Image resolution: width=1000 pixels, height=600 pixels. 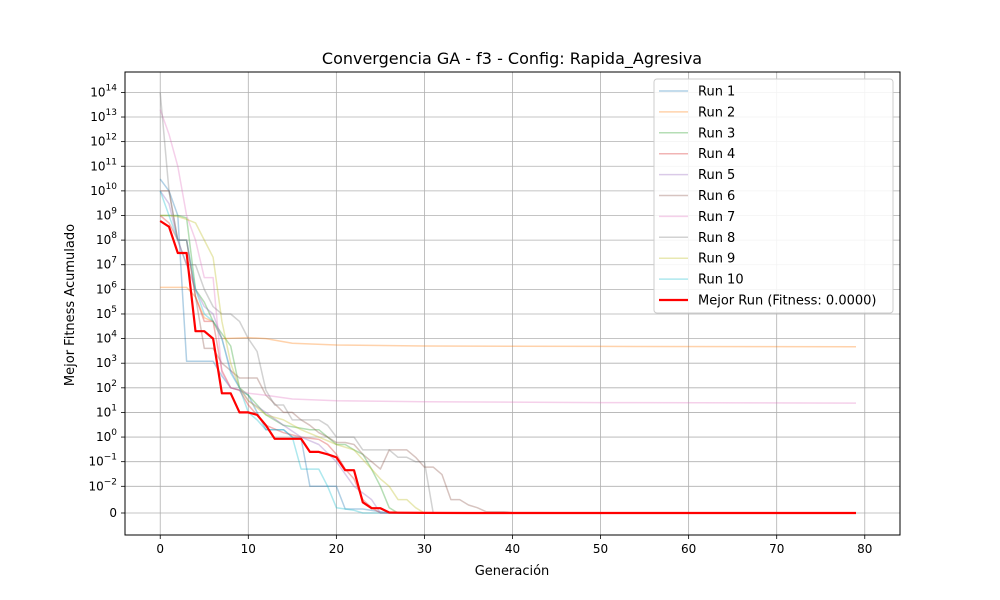 What do you see at coordinates (716, 217) in the screenshot?
I see `legend-label: Run 7` at bounding box center [716, 217].